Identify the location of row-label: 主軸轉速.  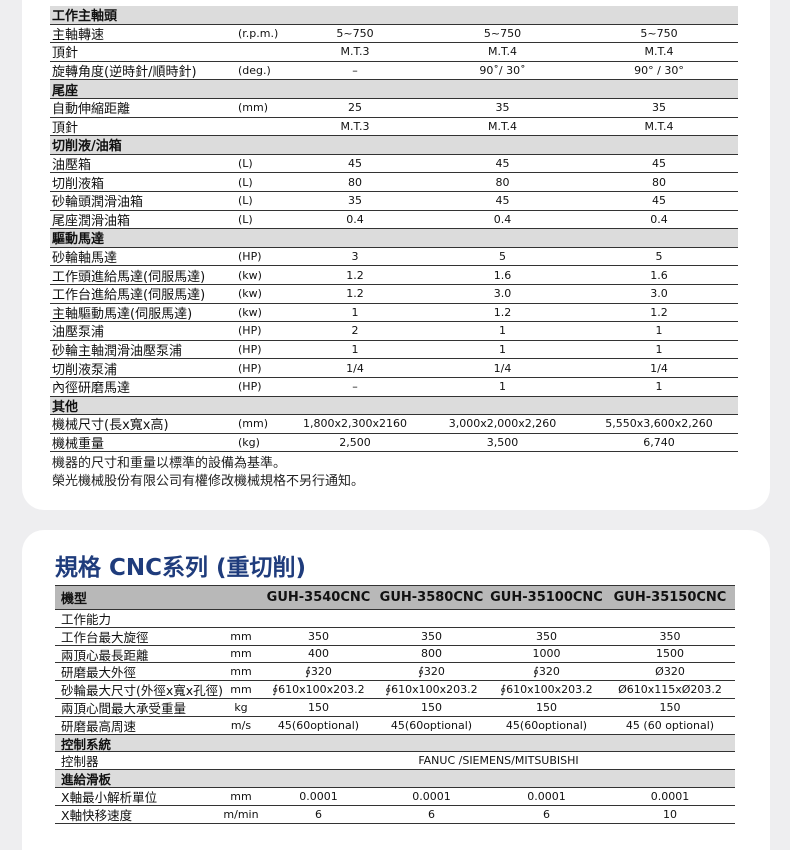
(78, 35).